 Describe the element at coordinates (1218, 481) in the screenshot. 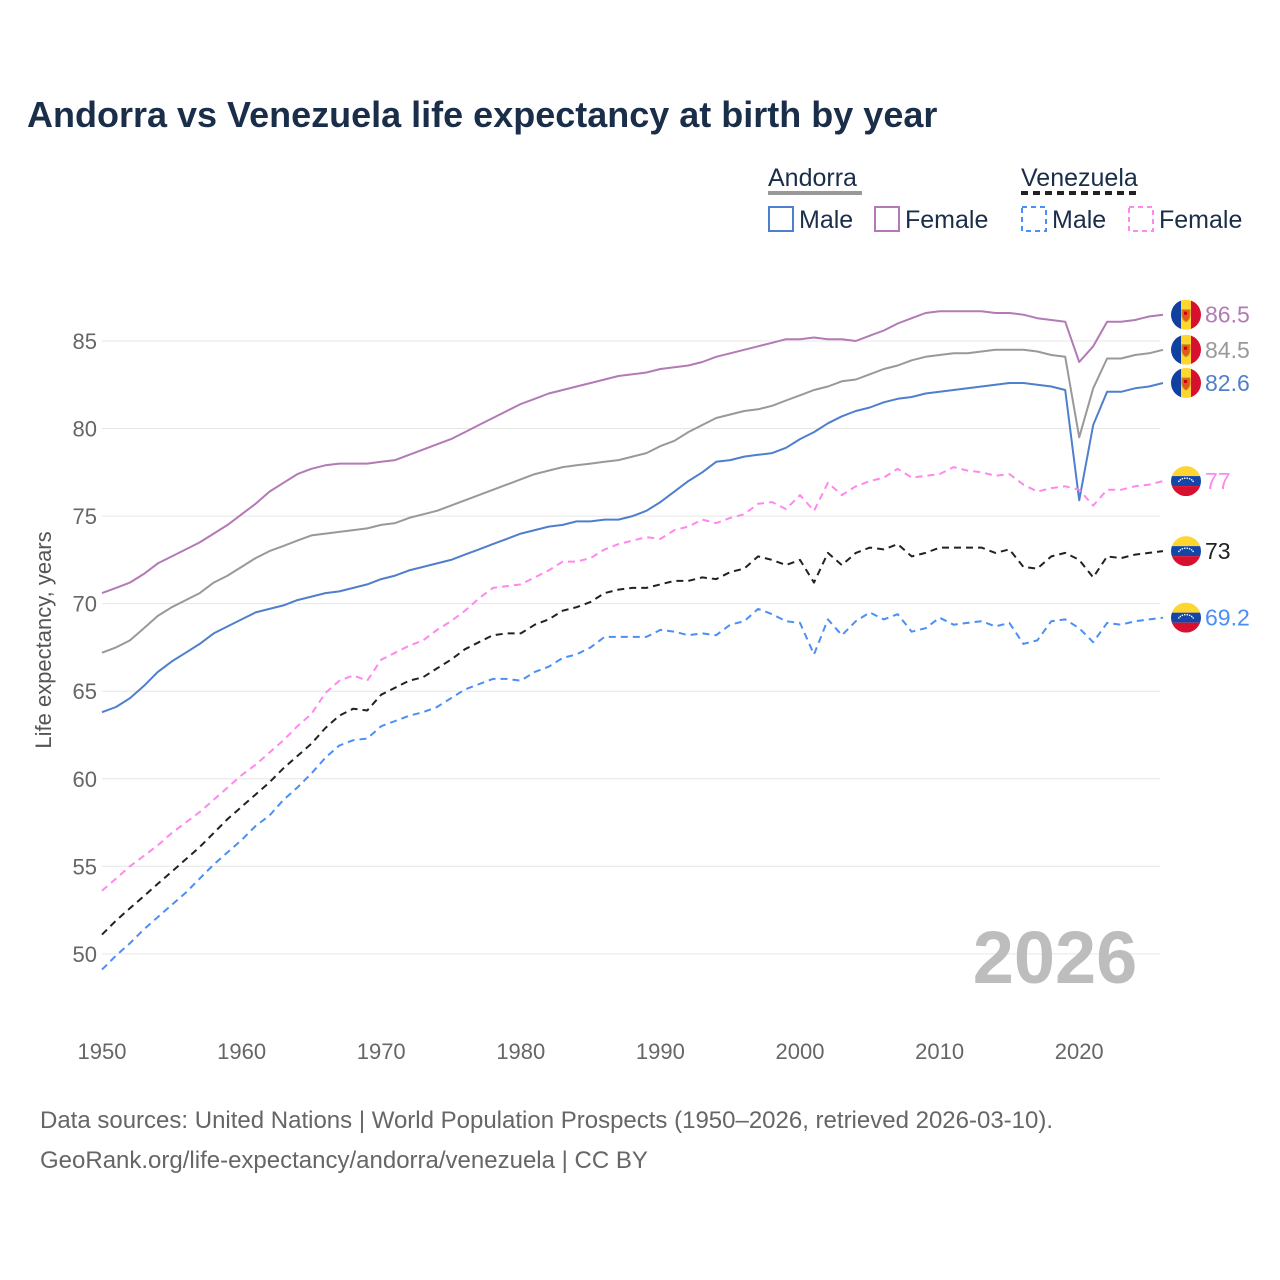

I see `end-value-label: 77` at that location.